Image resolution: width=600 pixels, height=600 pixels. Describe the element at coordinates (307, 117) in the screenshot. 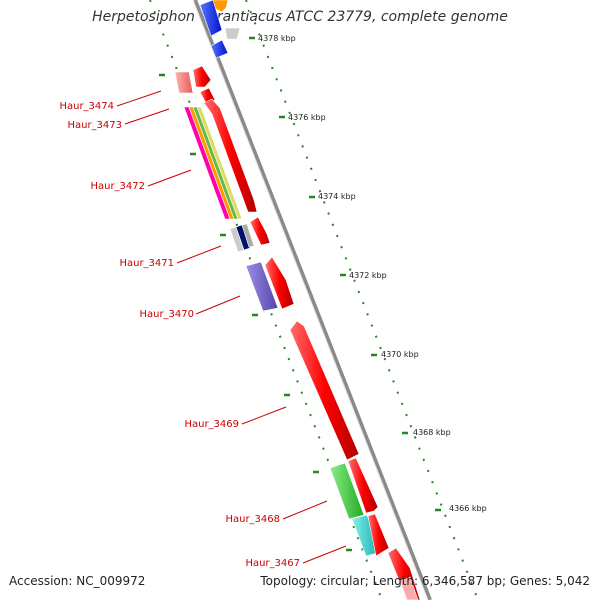

I see `ruler-label: 4376 kbp` at that location.